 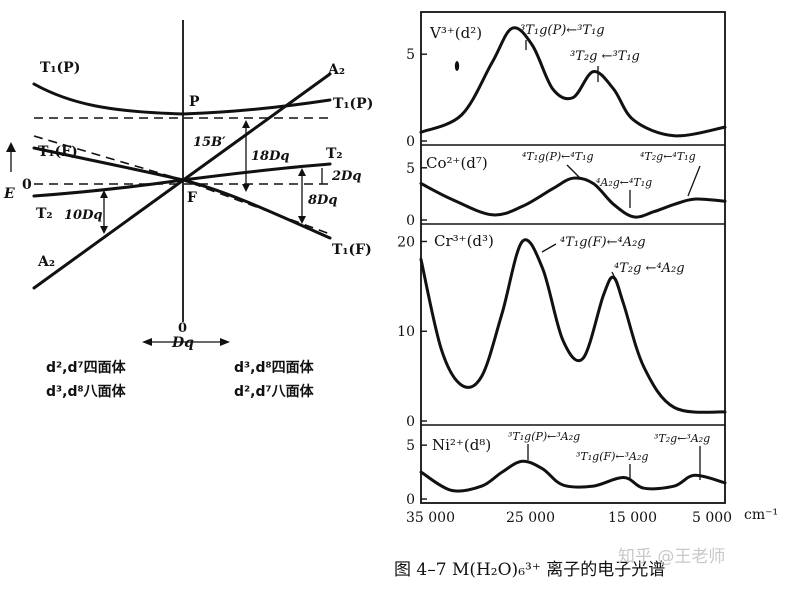 What do you see at coordinates (712, 518) in the screenshot?
I see `x-tick-5000: 5 000` at bounding box center [712, 518].